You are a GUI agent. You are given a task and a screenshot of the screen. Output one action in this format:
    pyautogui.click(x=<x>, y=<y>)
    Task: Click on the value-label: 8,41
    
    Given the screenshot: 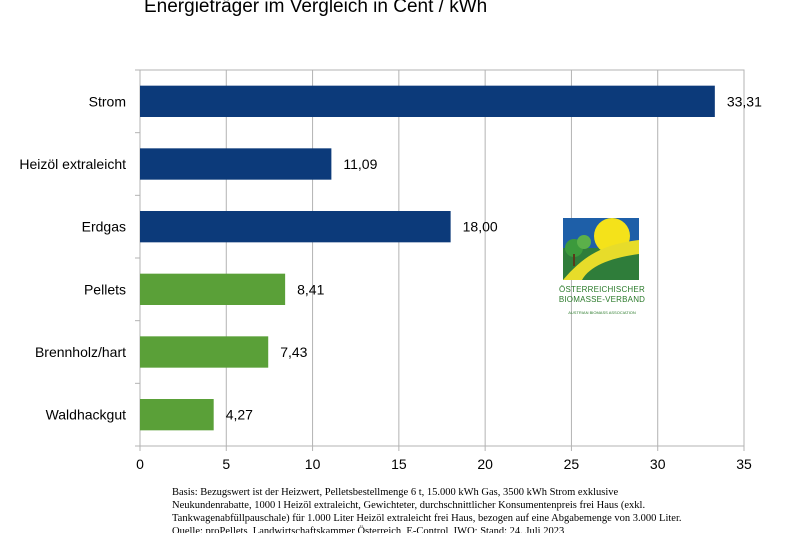 What is the action you would take?
    pyautogui.click(x=310, y=289)
    